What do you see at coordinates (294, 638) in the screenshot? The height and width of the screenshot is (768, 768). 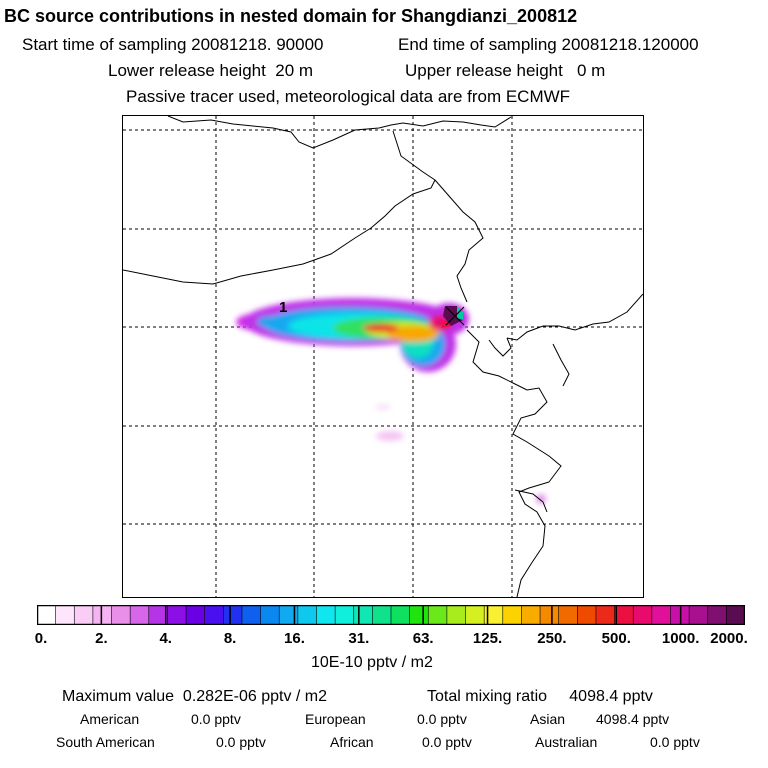 I see `colorbar-tick-label: 16.` at bounding box center [294, 638].